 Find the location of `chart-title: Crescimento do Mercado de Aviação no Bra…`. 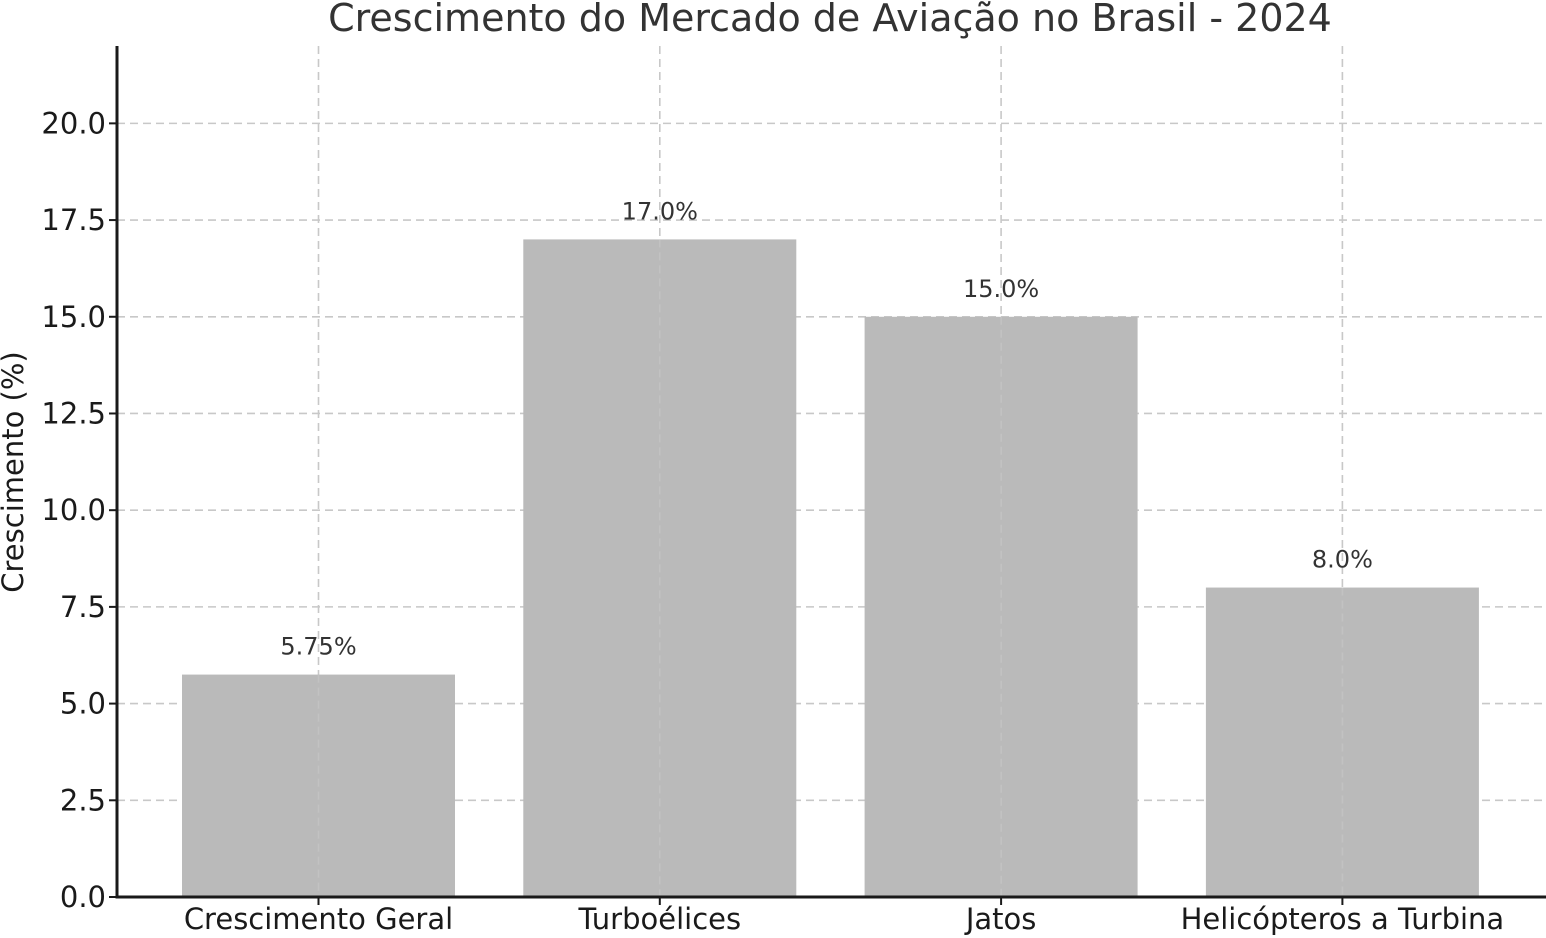

chart-title: Crescimento do Mercado de Aviação no Bra… is located at coordinates (830, 20).